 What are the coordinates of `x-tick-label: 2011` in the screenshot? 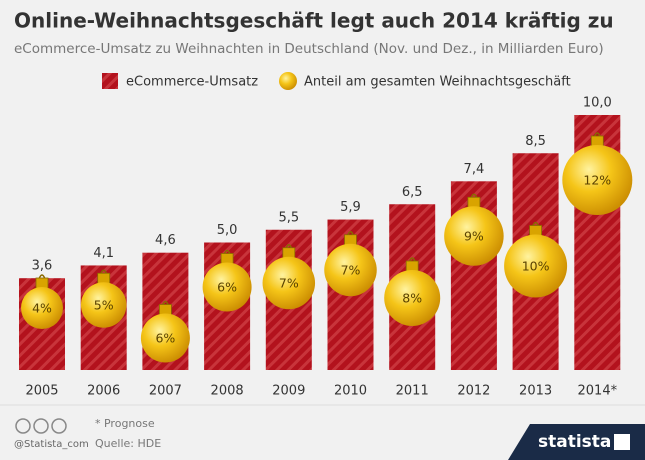 It's located at (412, 391).